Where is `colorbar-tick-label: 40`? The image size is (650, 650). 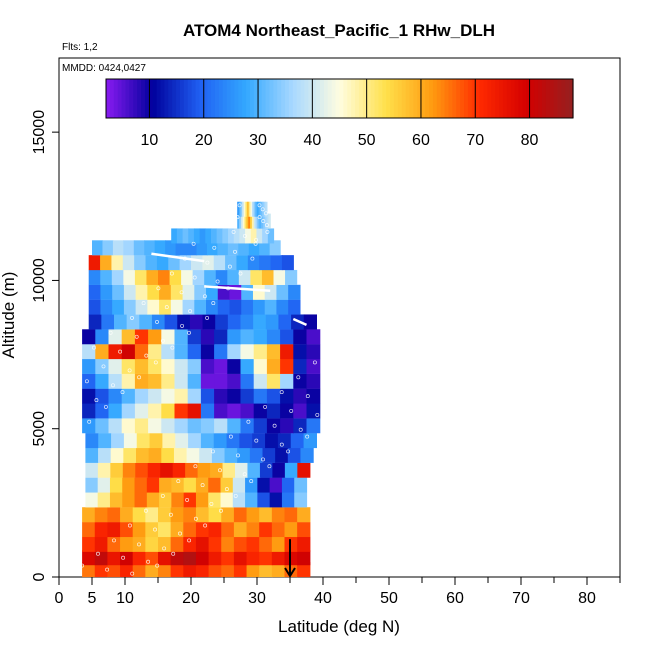
colorbar-tick-label: 40 is located at coordinates (312, 140).